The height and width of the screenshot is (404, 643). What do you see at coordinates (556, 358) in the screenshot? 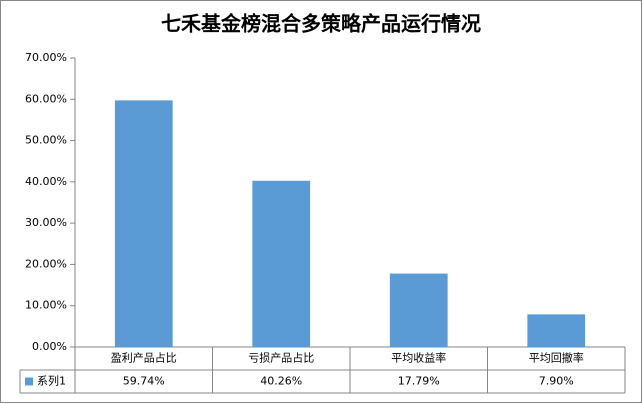
I see `x-tick-label: 平均回撤率` at bounding box center [556, 358].